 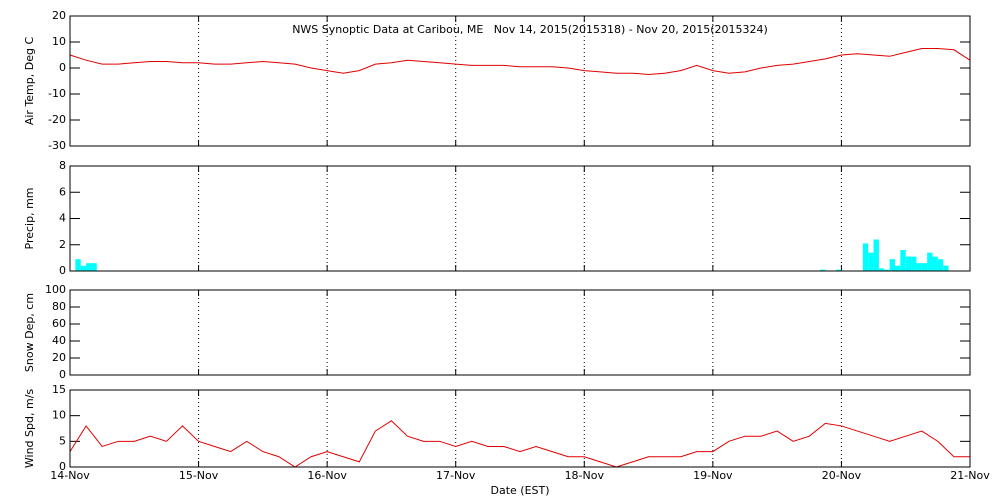 What do you see at coordinates (327, 475) in the screenshot?
I see `x-tick-label: 16-Nov` at bounding box center [327, 475].